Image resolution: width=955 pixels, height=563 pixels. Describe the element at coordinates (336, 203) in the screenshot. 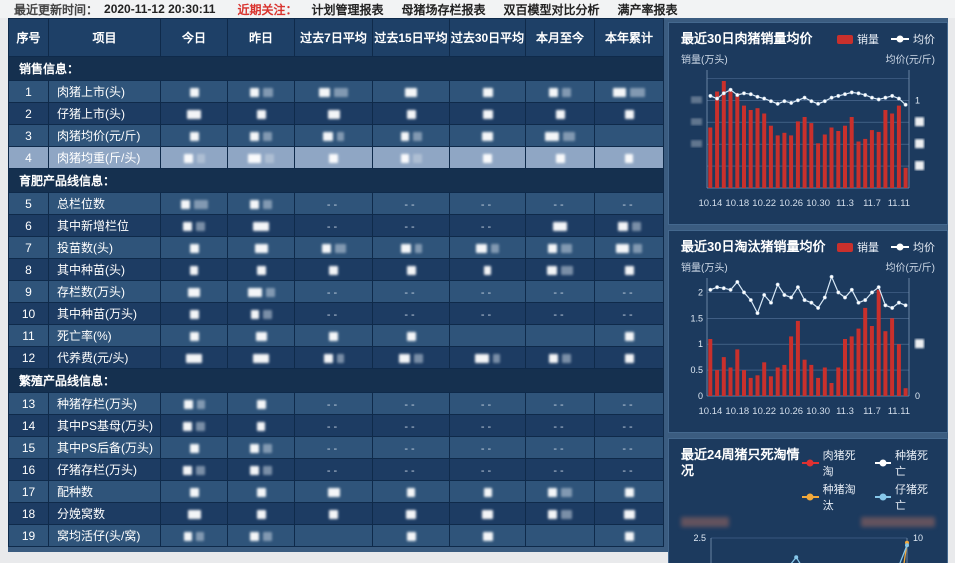

I see `table-row: 5 总栏位数 -- -- -- -- --` at that location.